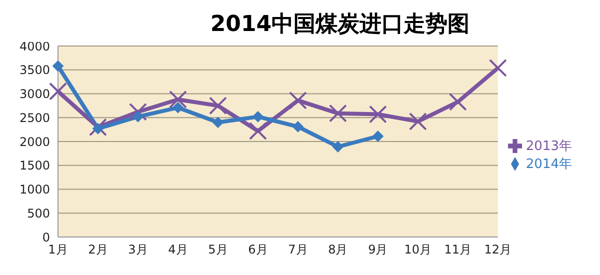 Image resolution: width=600 pixels, height=275 pixels. What do you see at coordinates (298, 249) in the screenshot?
I see `x-tick-label: 7月` at bounding box center [298, 249].